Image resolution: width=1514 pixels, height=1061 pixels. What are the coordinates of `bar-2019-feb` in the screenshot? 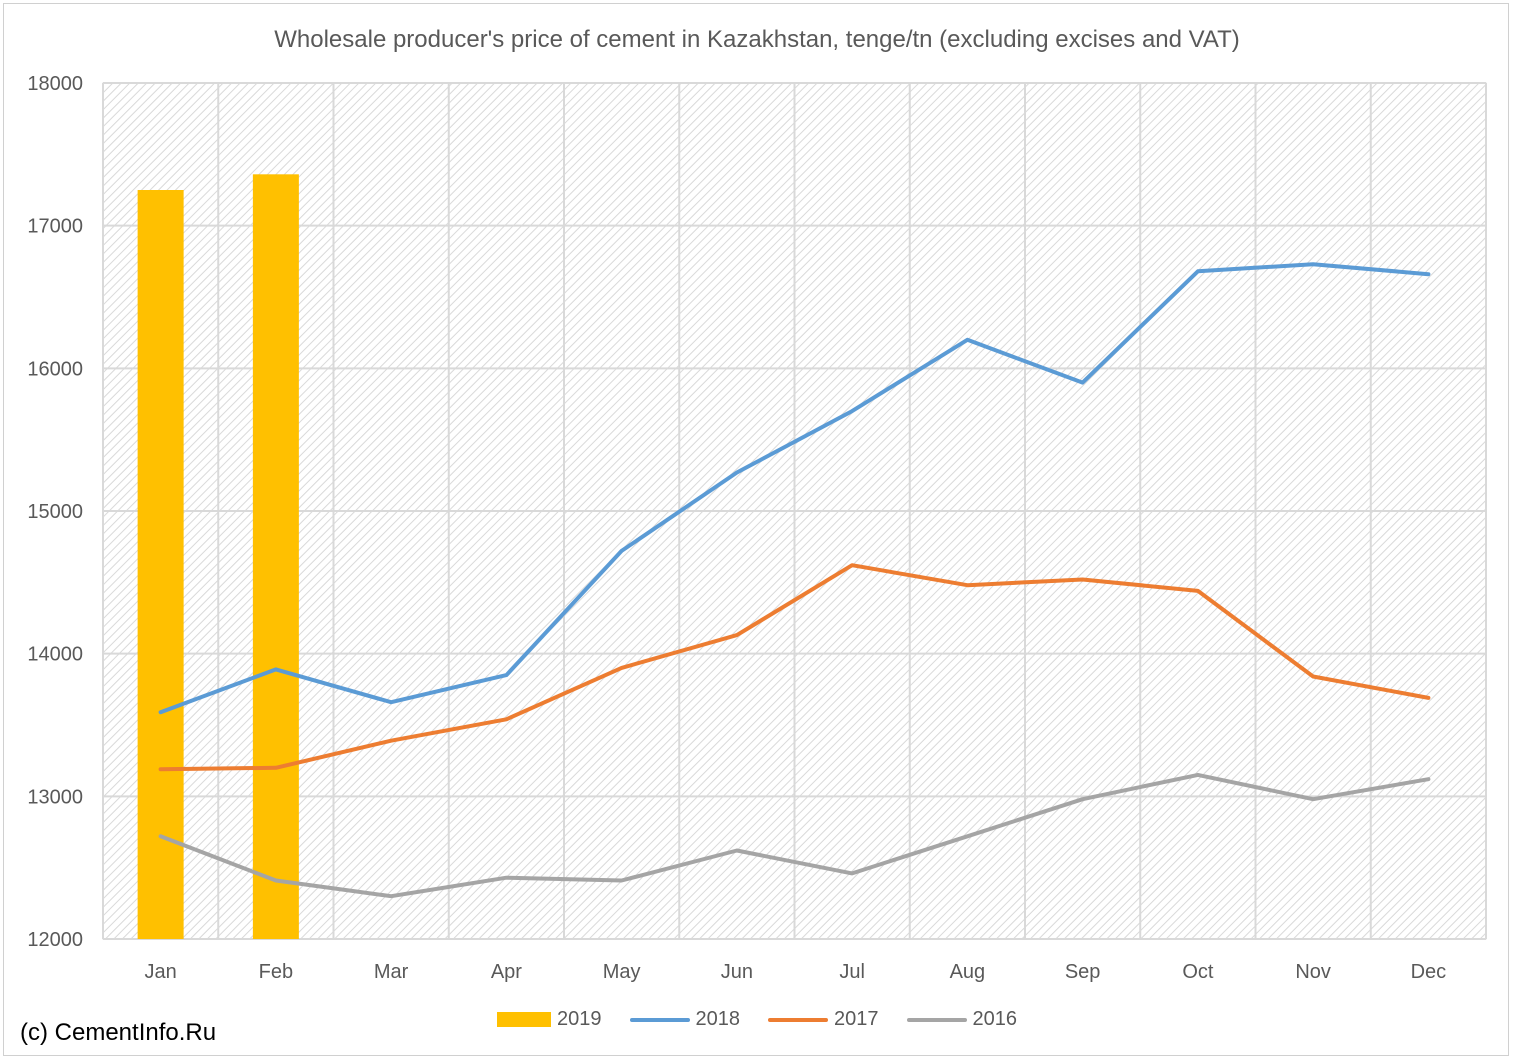 It's located at (275, 557).